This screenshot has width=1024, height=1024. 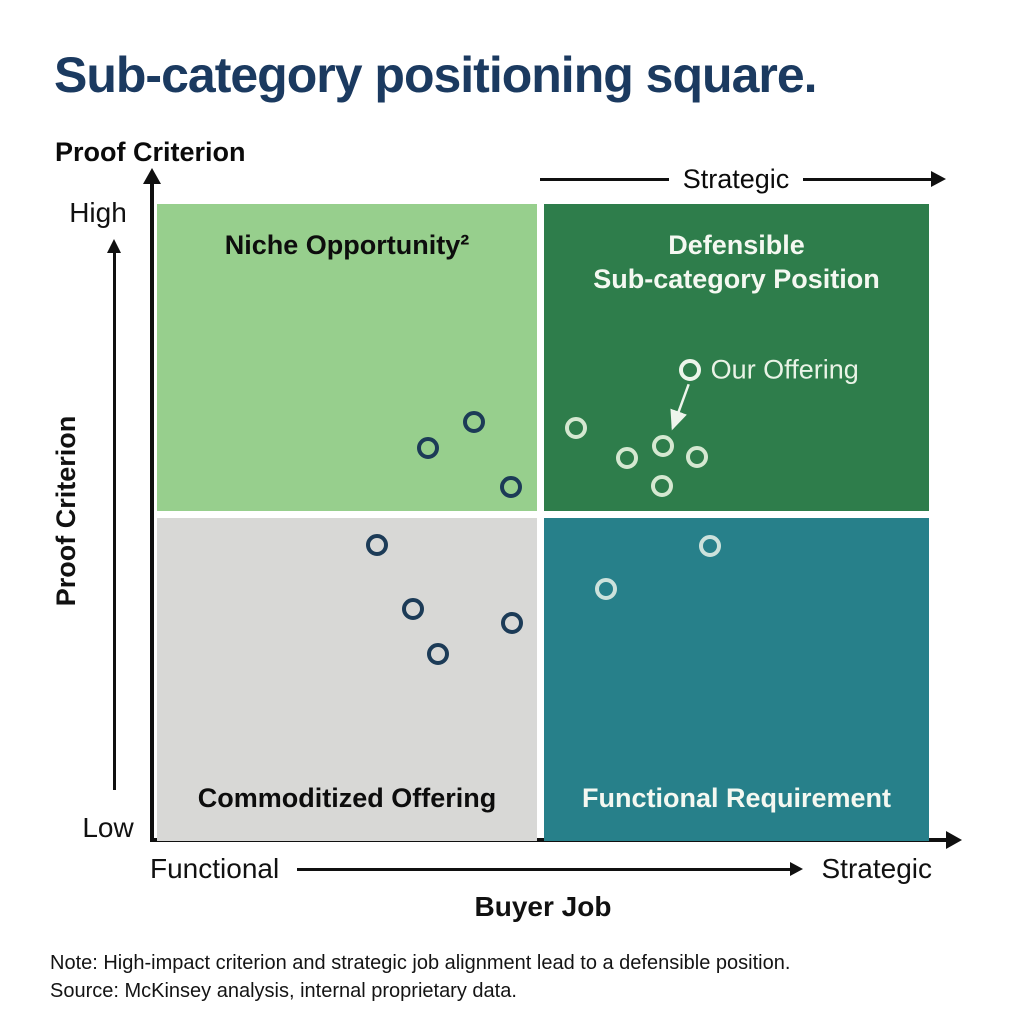 I want to click on y-axis-rotated-label: Proof Criterion, so click(x=66, y=511).